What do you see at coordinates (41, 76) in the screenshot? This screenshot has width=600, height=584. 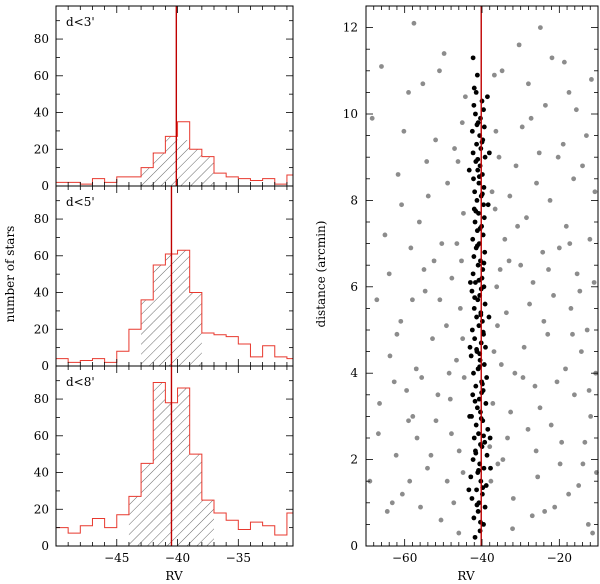 I see `y-tick-label: 60` at bounding box center [41, 76].